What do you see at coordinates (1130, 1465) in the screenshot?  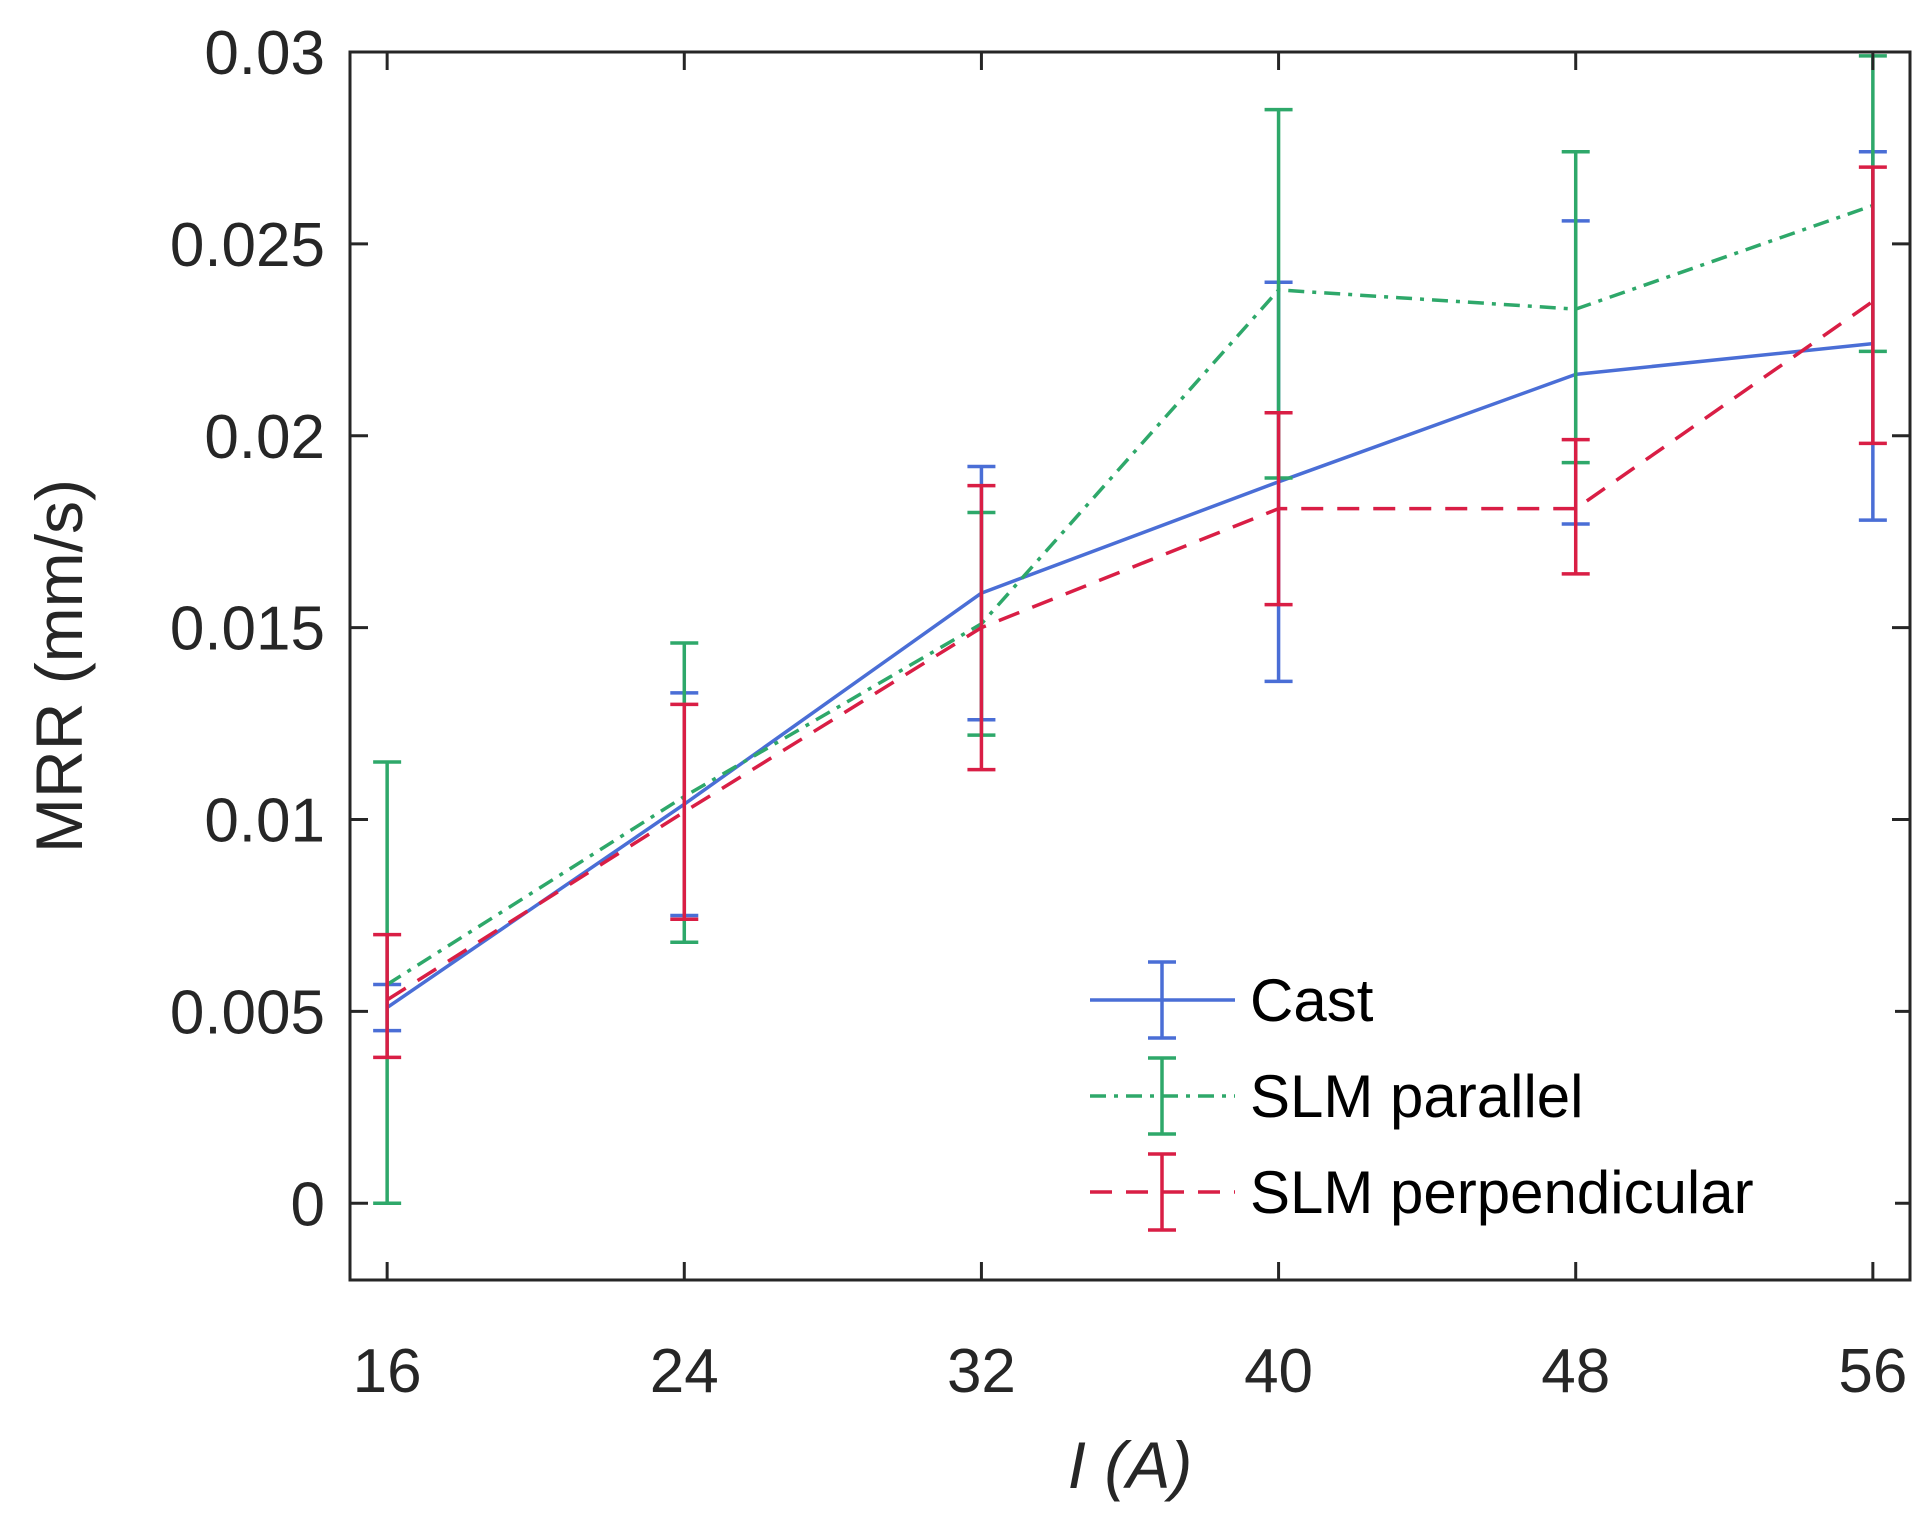 I see `x-axis-title: I (A)` at bounding box center [1130, 1465].